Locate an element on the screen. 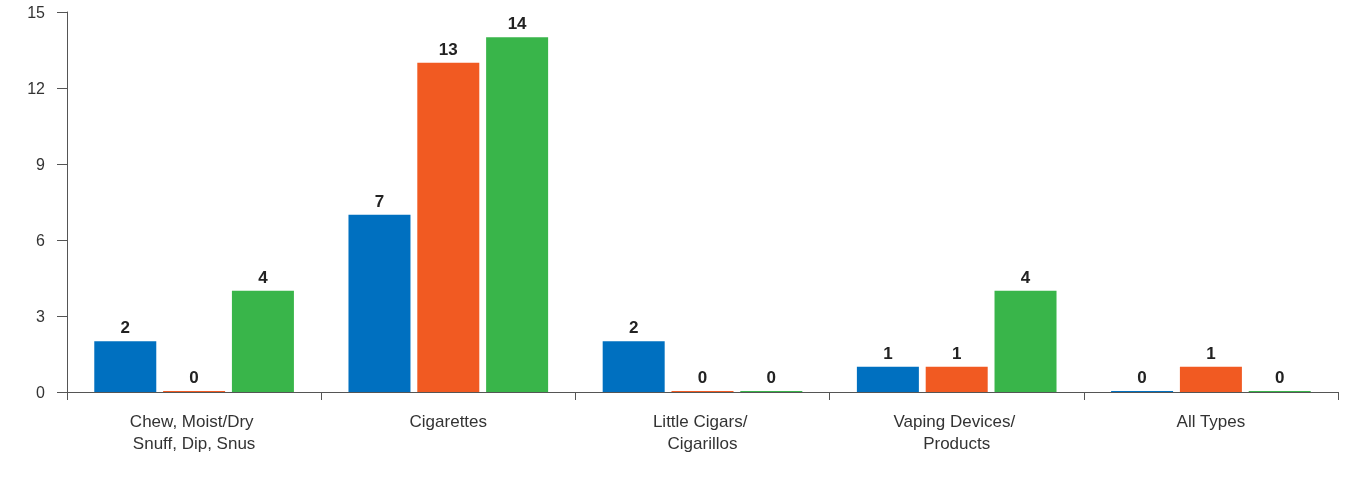  x-tick-label: Vaping Devices/ Products is located at coordinates (956, 432).